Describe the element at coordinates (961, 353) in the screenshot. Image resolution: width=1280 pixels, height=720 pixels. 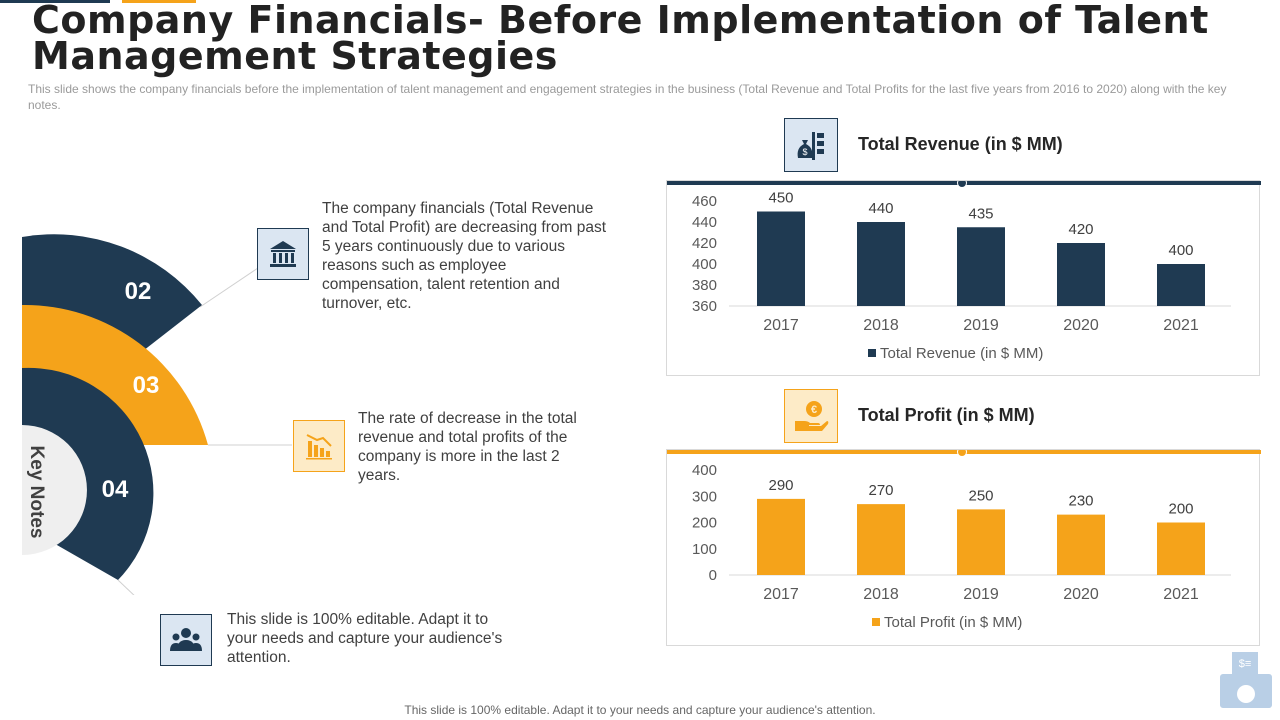
I see `revenue-legend-label: Total Revenue (in $ MM)` at that location.